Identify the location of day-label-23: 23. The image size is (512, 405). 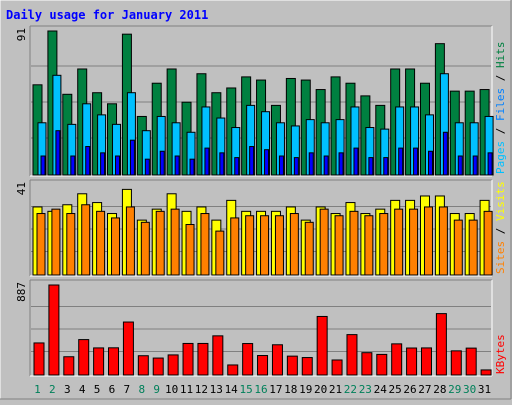
(365, 389).